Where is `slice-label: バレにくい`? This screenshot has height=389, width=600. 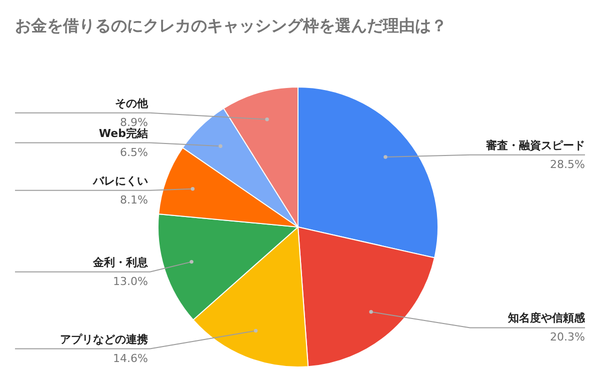
slice-label: バレにくい is located at coordinates (120, 181).